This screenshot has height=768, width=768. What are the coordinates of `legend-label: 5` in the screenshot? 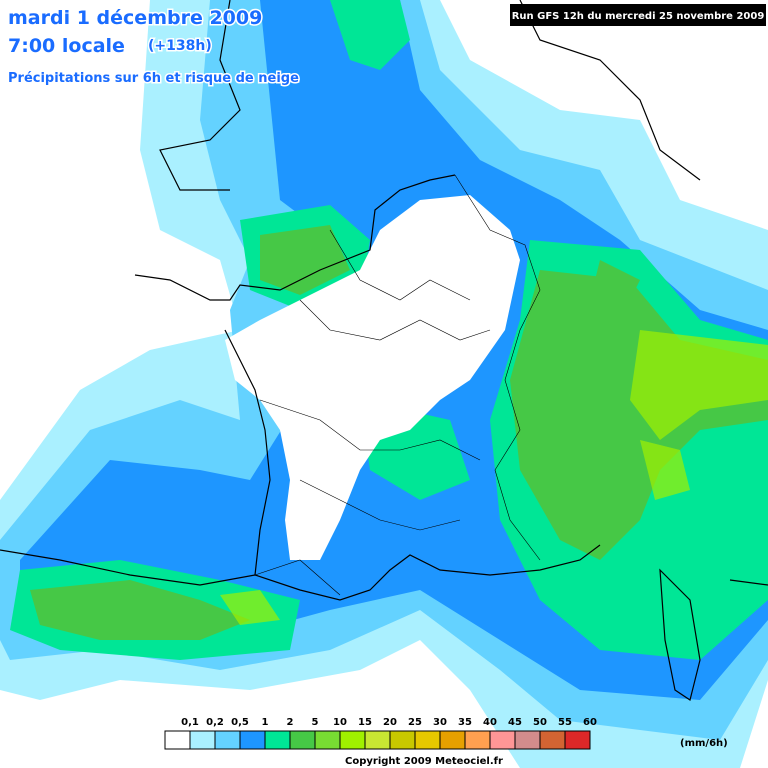 It's located at (315, 722).